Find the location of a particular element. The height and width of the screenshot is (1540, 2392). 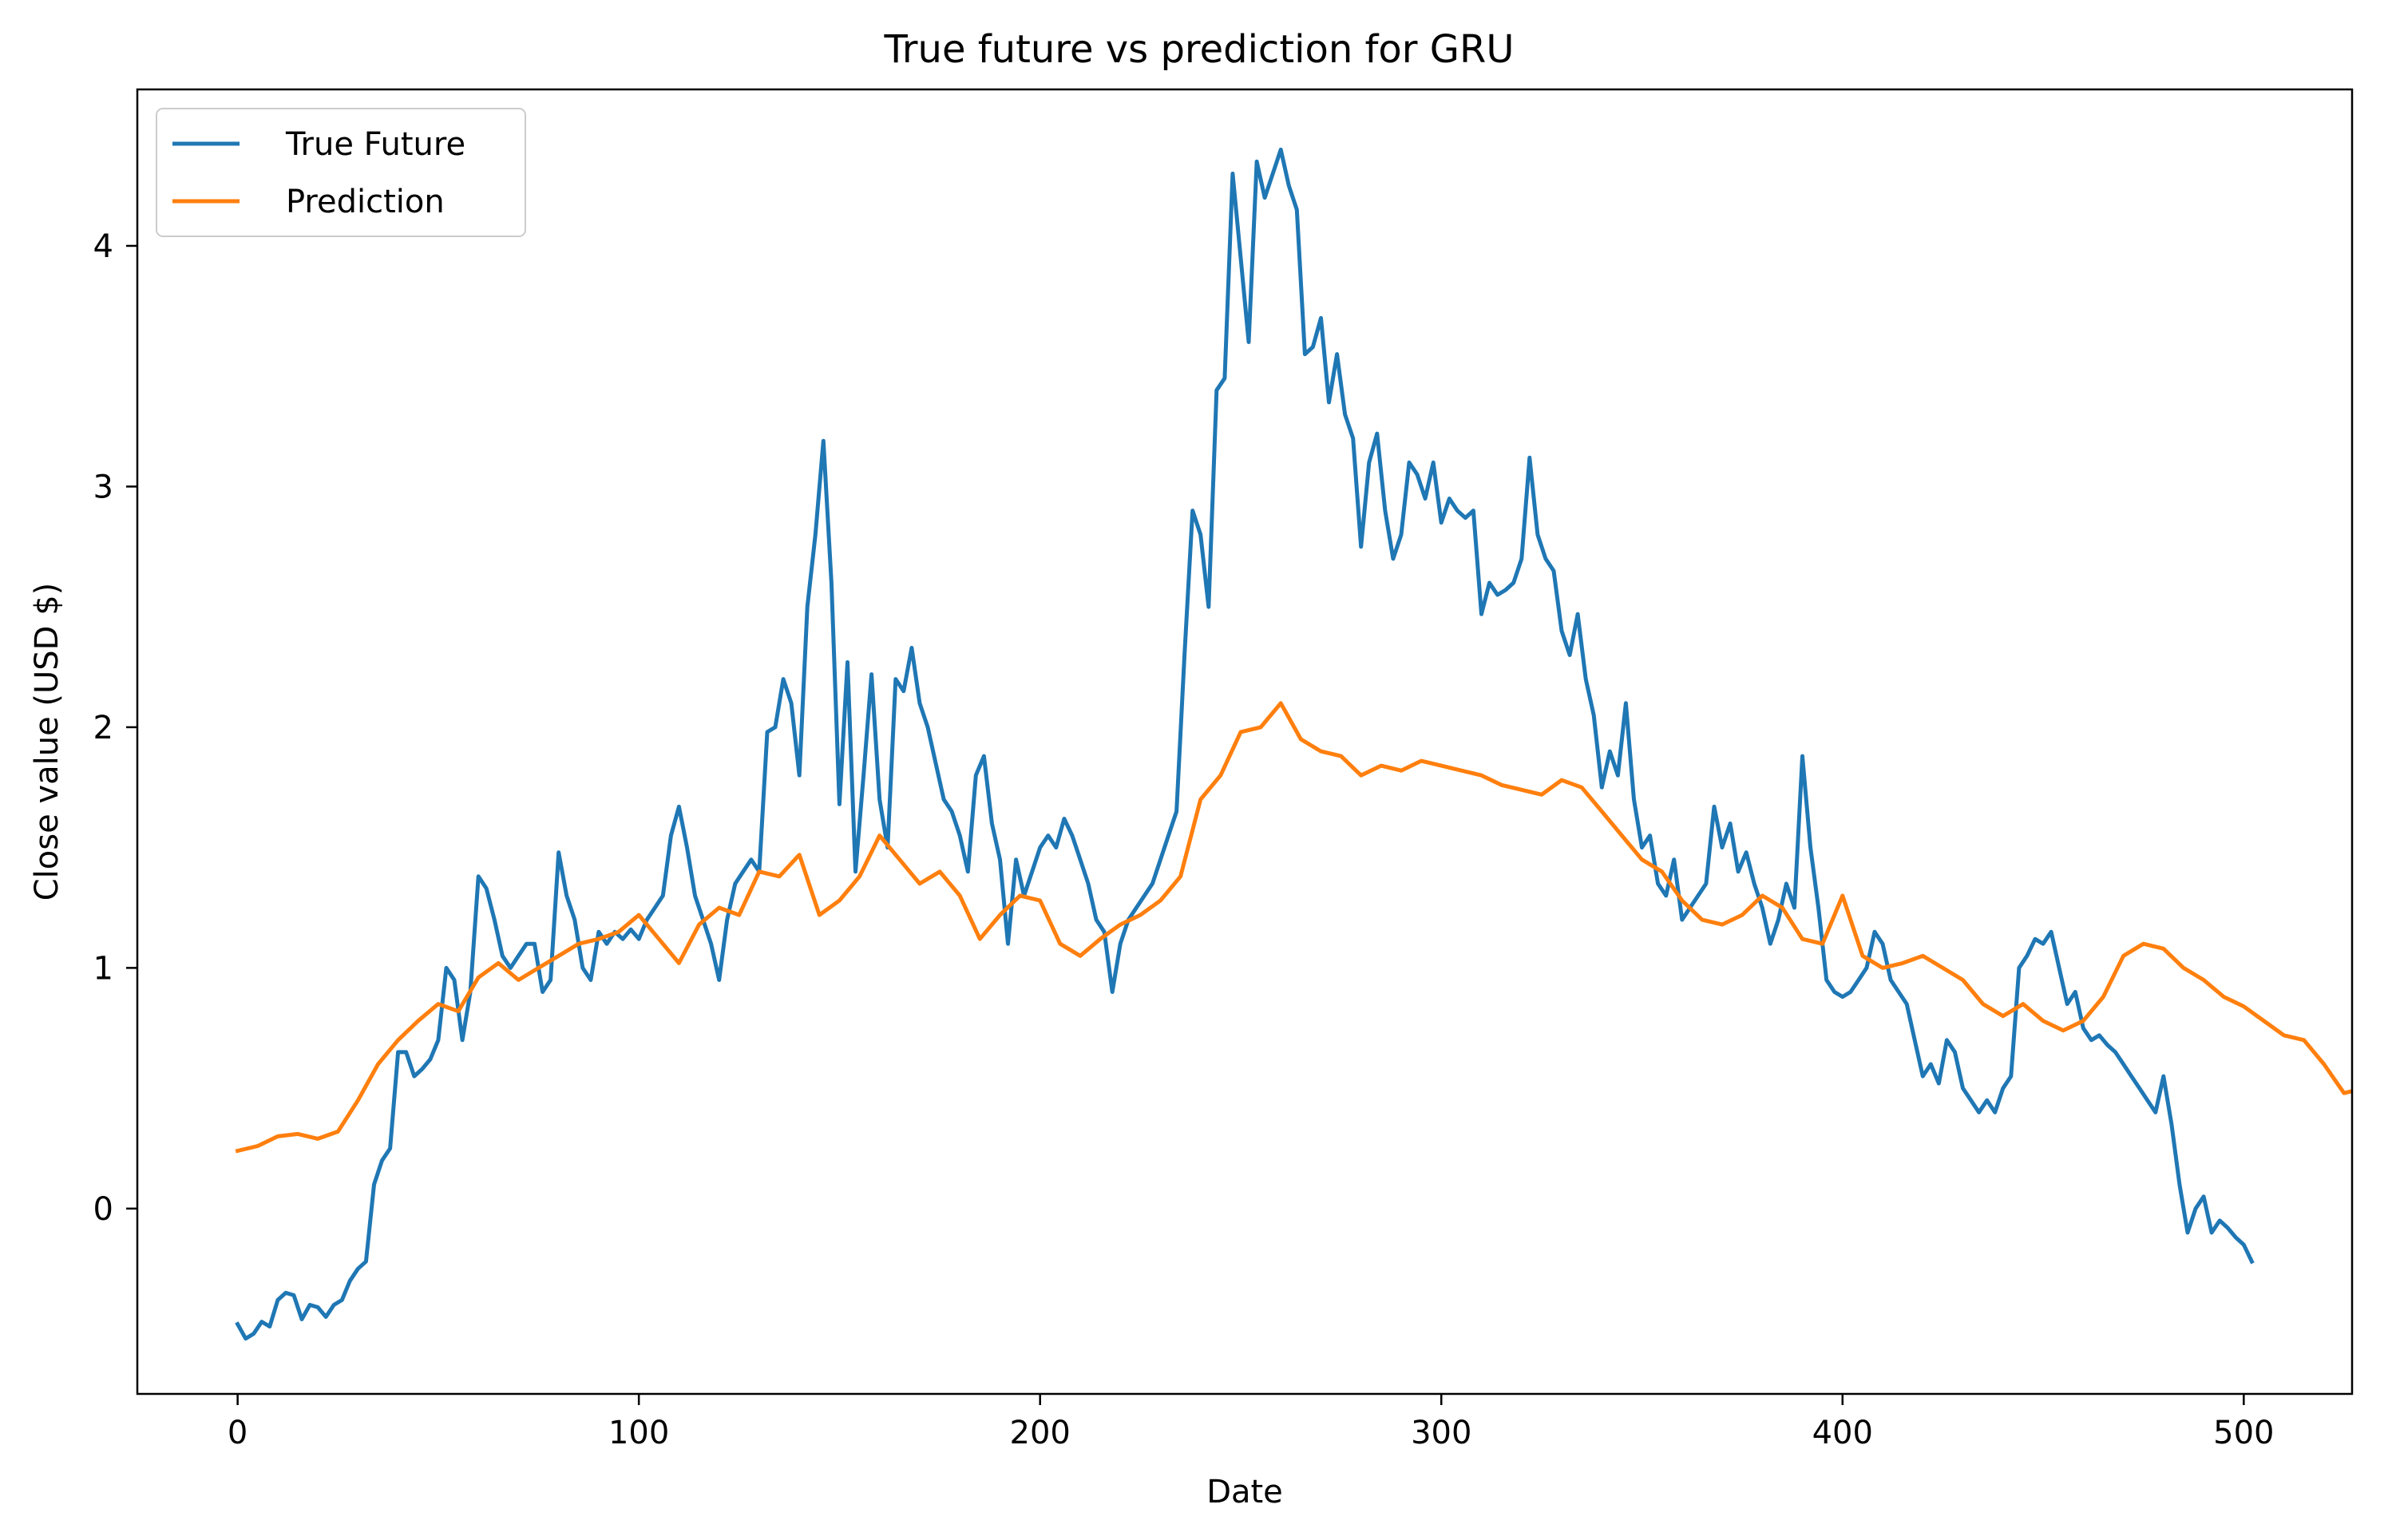

x-axis: 0 100 200 300 400 500 is located at coordinates (1251, 1422).